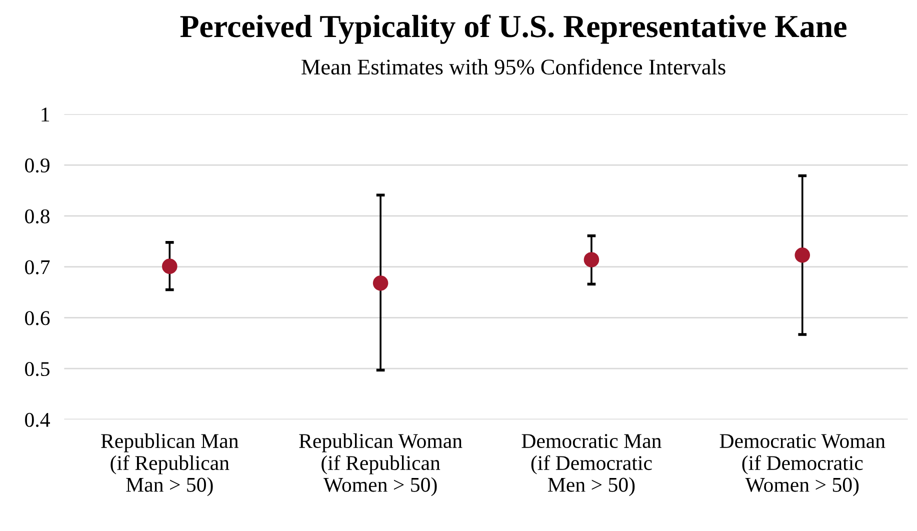  What do you see at coordinates (37, 369) in the screenshot?
I see `y-tick-label: 0.5` at bounding box center [37, 369].